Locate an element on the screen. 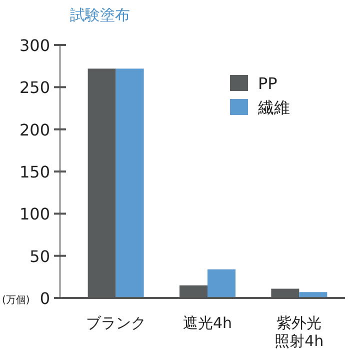 This screenshot has height=350, width=350. y-tick-label: 100 is located at coordinates (34, 214).